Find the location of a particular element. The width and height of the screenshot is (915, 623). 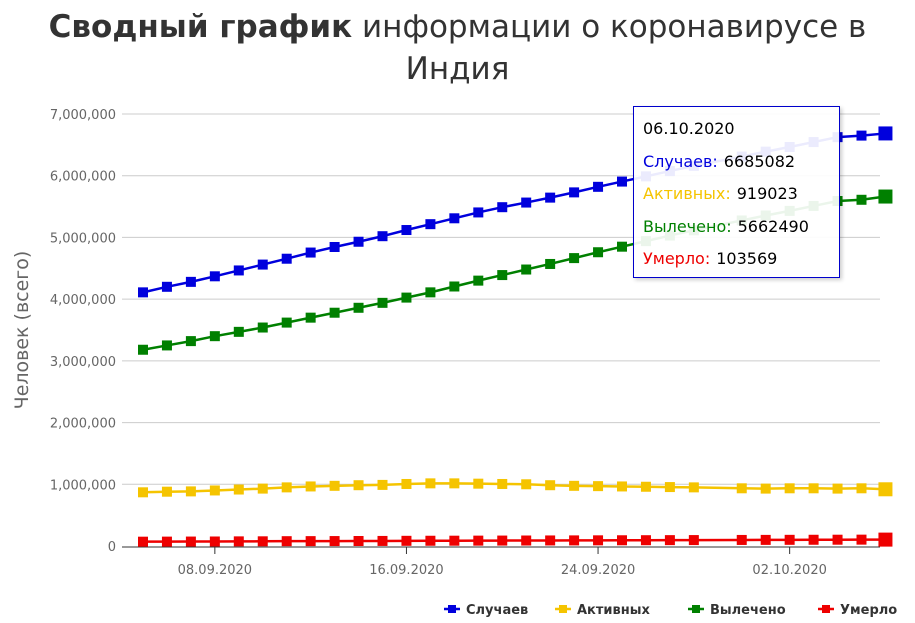

legend-item-active: Активных is located at coordinates (602, 610).